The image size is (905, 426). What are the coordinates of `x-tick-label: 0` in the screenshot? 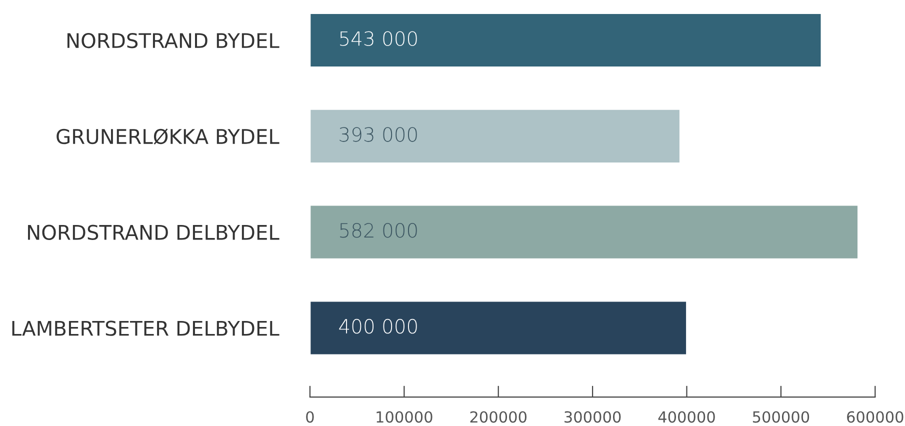 It's located at (310, 417).